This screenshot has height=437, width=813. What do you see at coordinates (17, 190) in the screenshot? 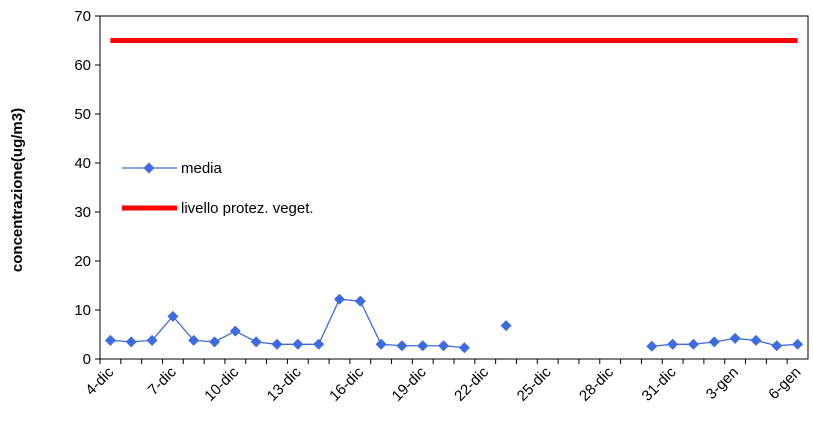
I see `y-axis-label: concentrazione(ug/m3)` at bounding box center [17, 190].